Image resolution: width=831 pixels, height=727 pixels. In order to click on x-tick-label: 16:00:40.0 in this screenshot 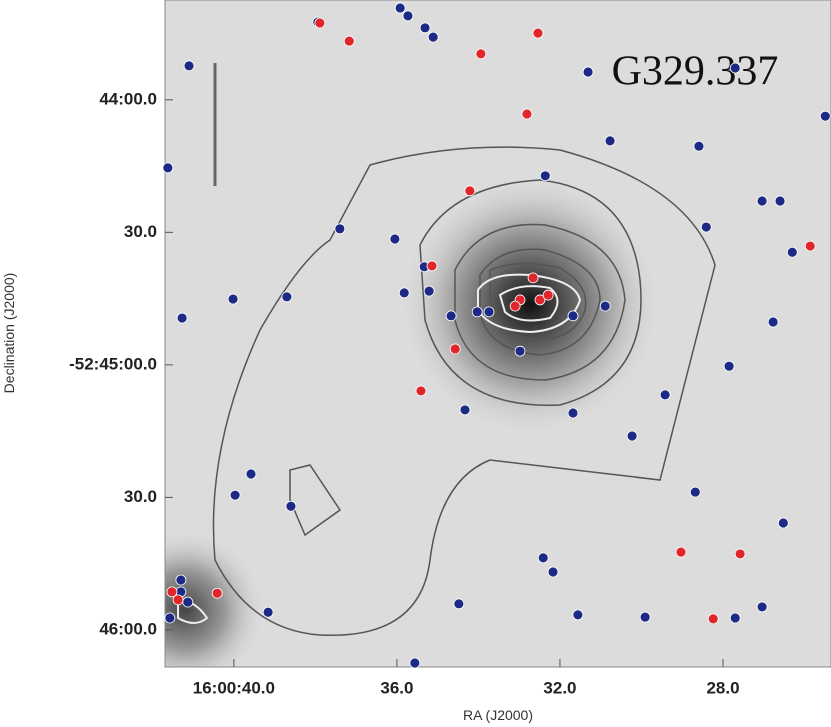, I will do `click(234, 687)`.